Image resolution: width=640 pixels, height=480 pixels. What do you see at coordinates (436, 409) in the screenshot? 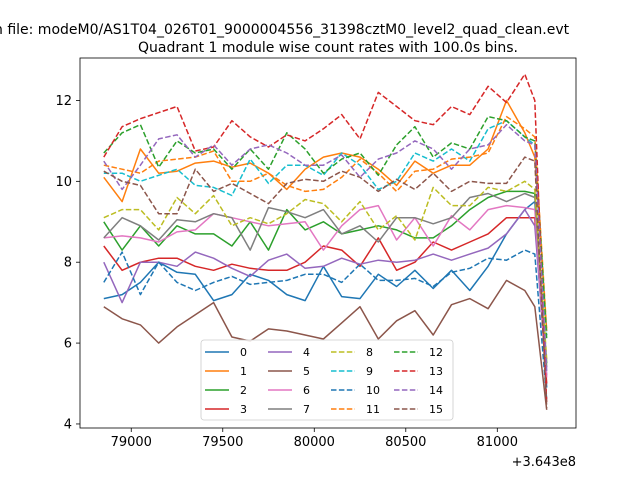
I see `legend-label-15: 15` at bounding box center [436, 409].